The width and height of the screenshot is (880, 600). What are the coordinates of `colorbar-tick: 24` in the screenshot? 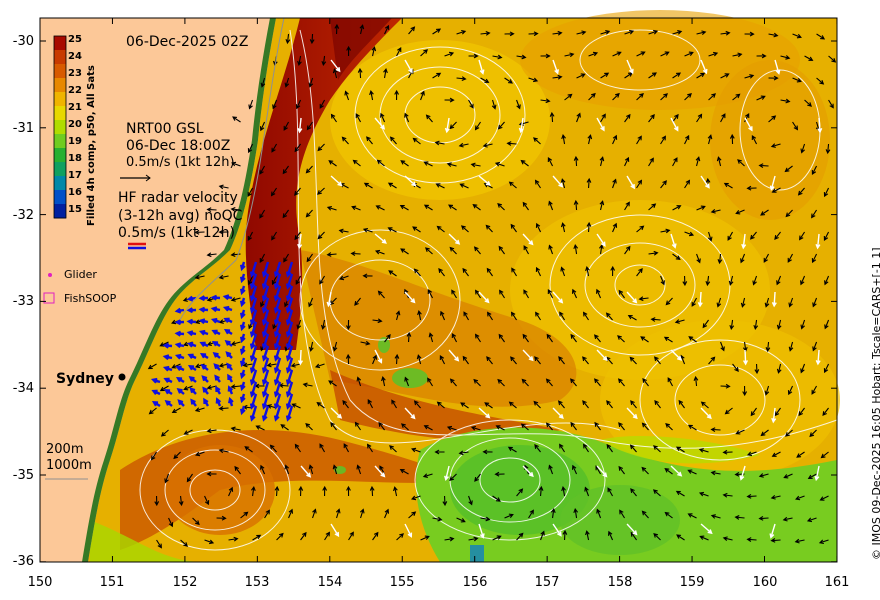 It's located at (75, 56).